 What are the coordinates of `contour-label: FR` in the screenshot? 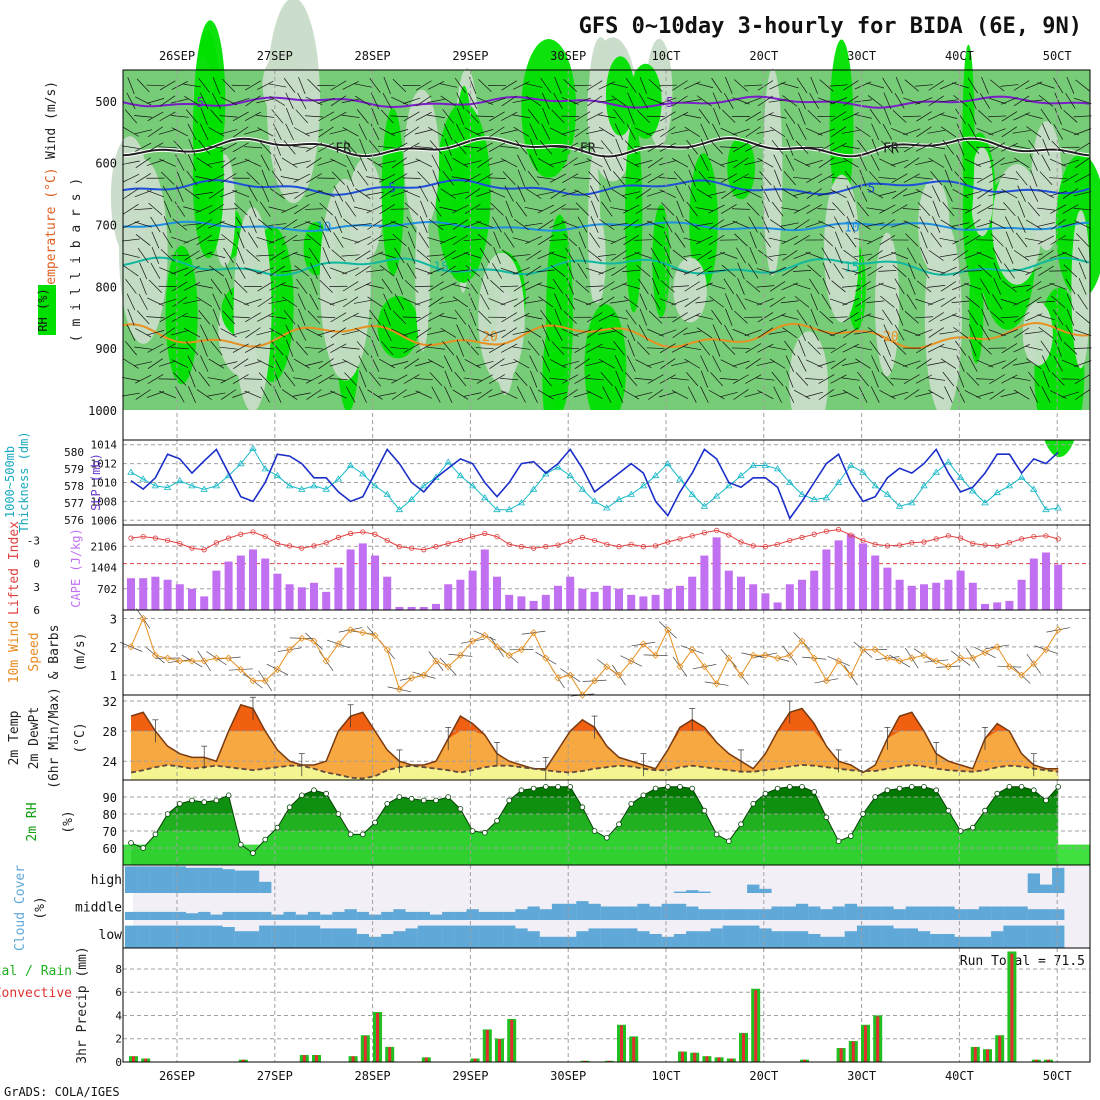 It's located at (891, 148).